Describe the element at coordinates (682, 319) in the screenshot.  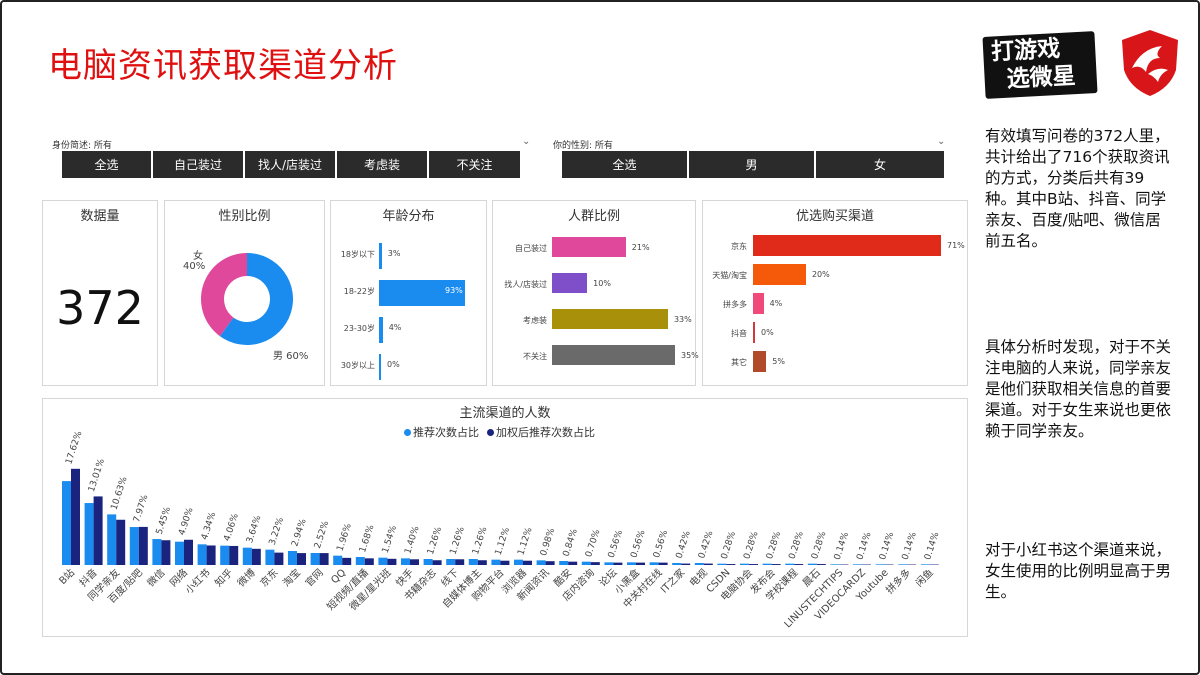
I see `group-card-value-2: 33%` at that location.